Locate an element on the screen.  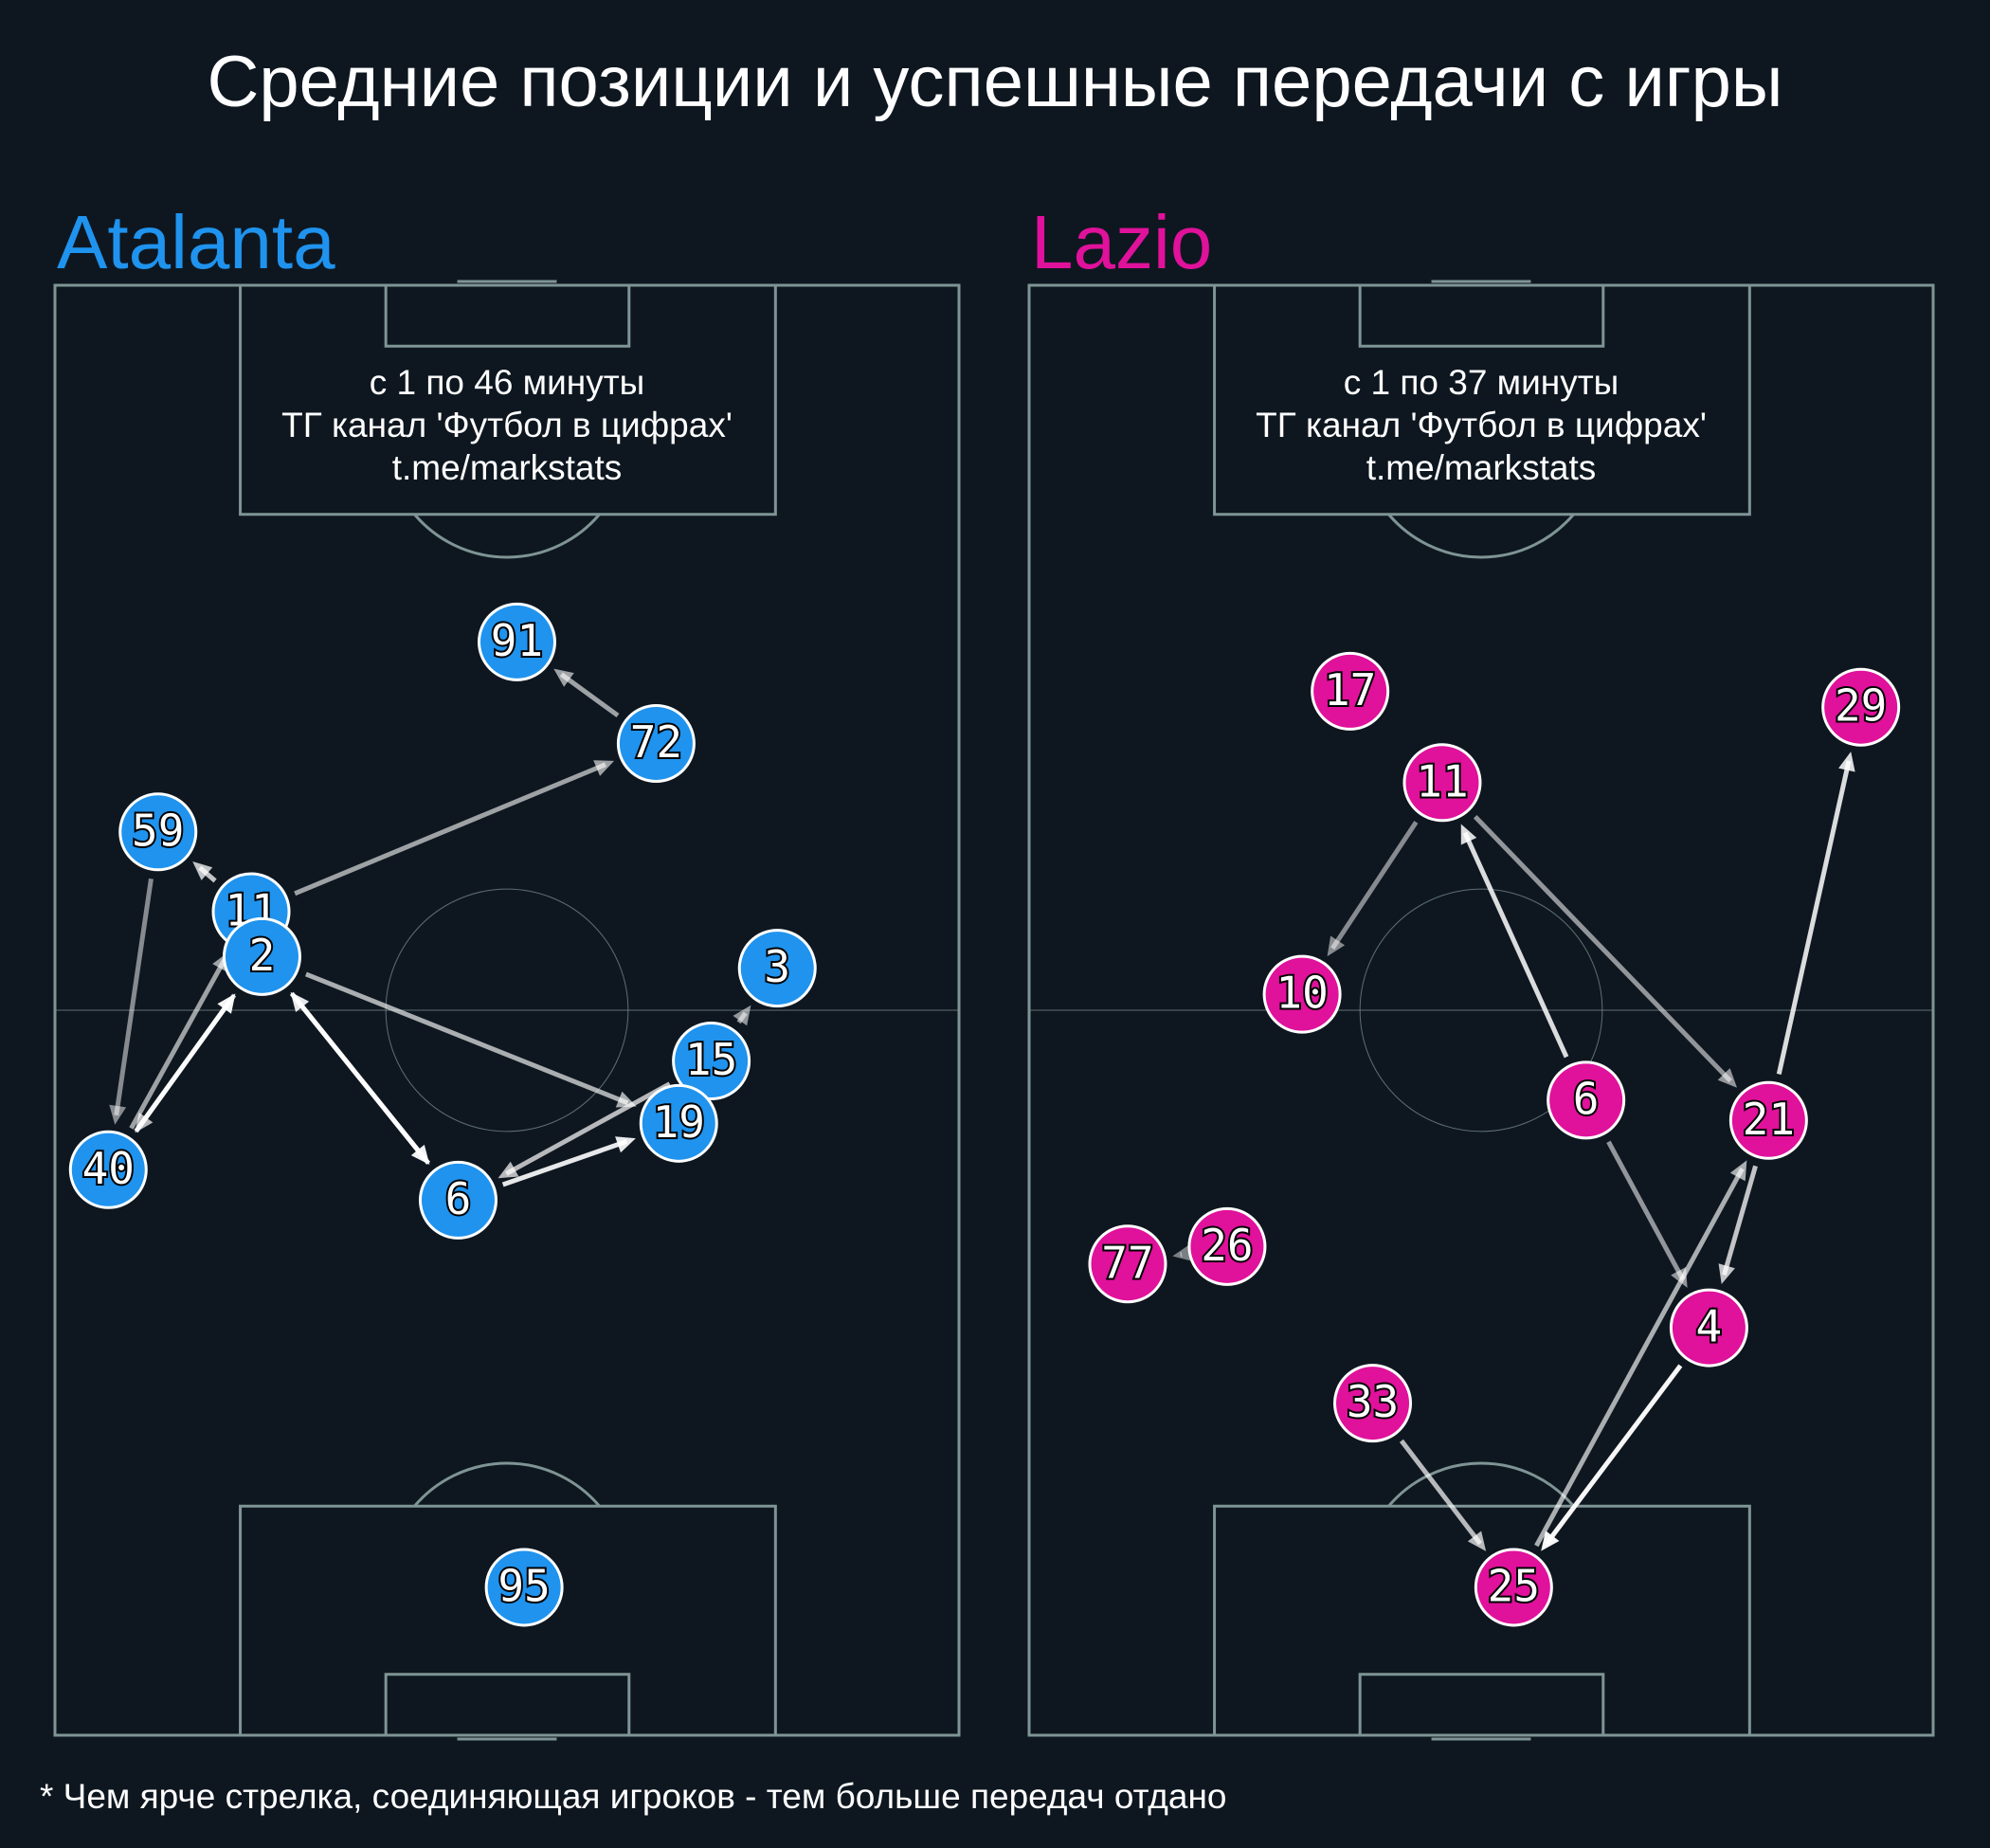
player-number: 33 is located at coordinates (1373, 1401).